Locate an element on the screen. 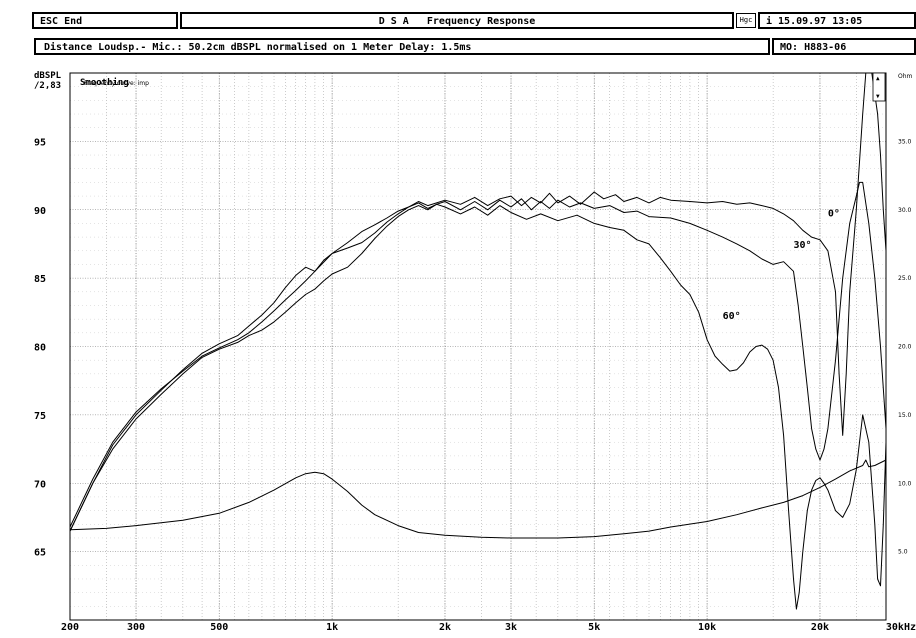  x-tick-label: 3k is located at coordinates (511, 627).